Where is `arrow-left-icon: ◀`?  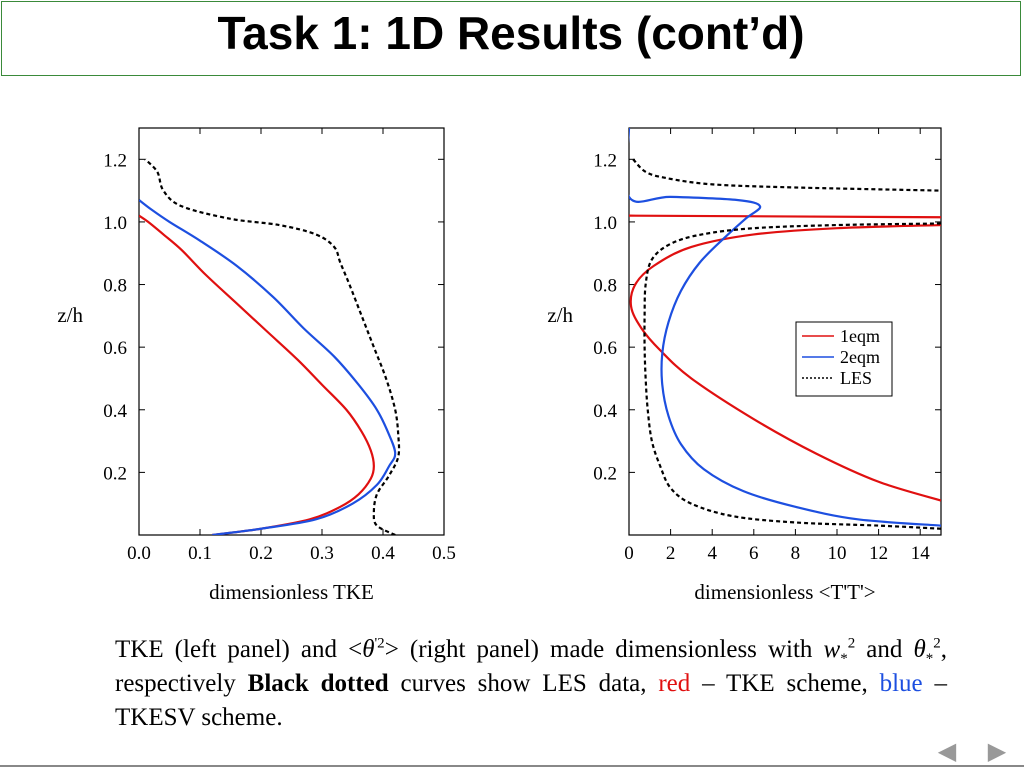
arrow-left-icon: ◀ is located at coordinates (947, 751).